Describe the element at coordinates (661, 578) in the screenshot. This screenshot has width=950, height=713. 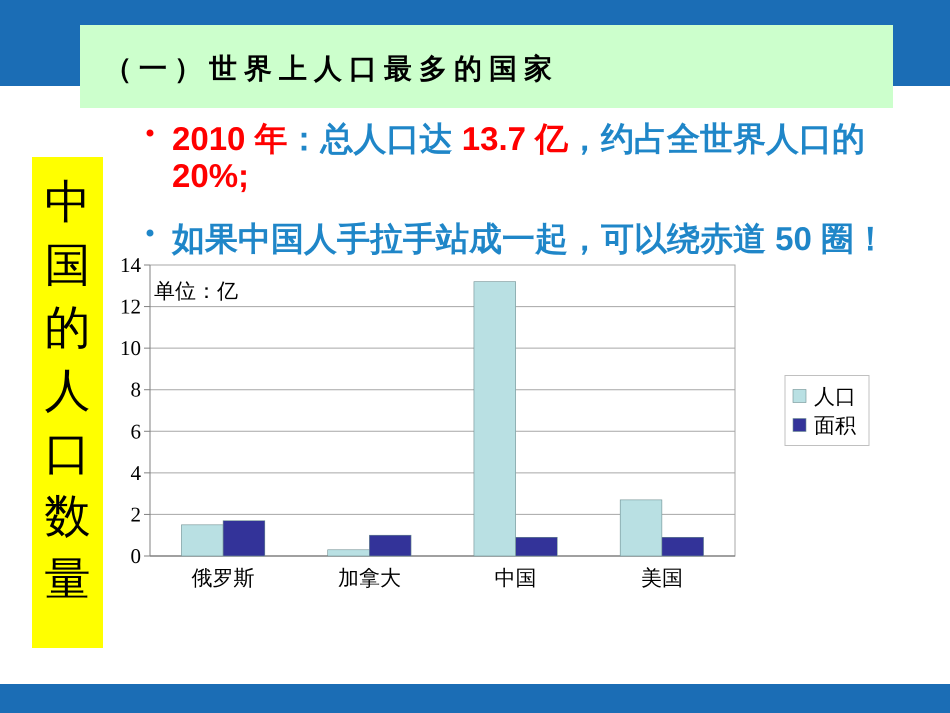
I see `x-tick-label: 美国` at that location.